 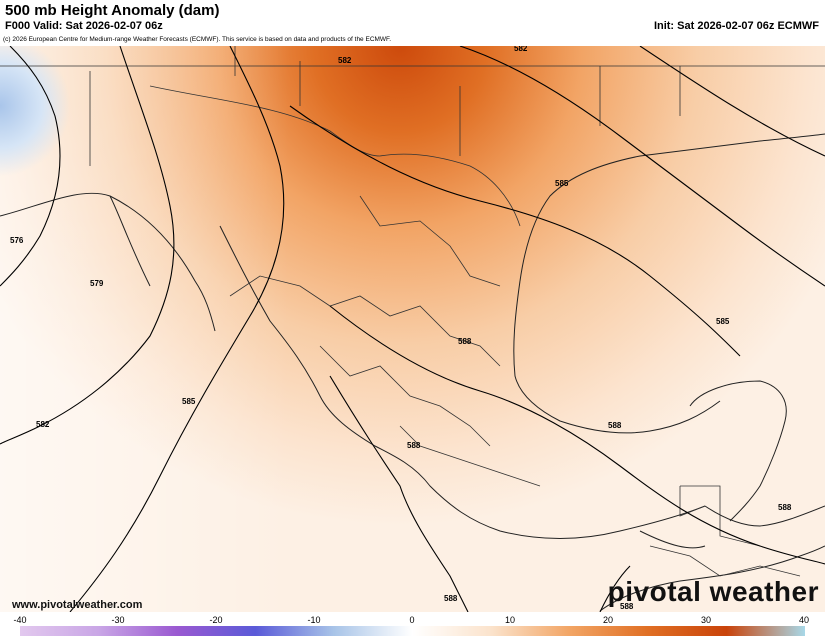 I want to click on colorbar-tick: 30, so click(x=706, y=620).